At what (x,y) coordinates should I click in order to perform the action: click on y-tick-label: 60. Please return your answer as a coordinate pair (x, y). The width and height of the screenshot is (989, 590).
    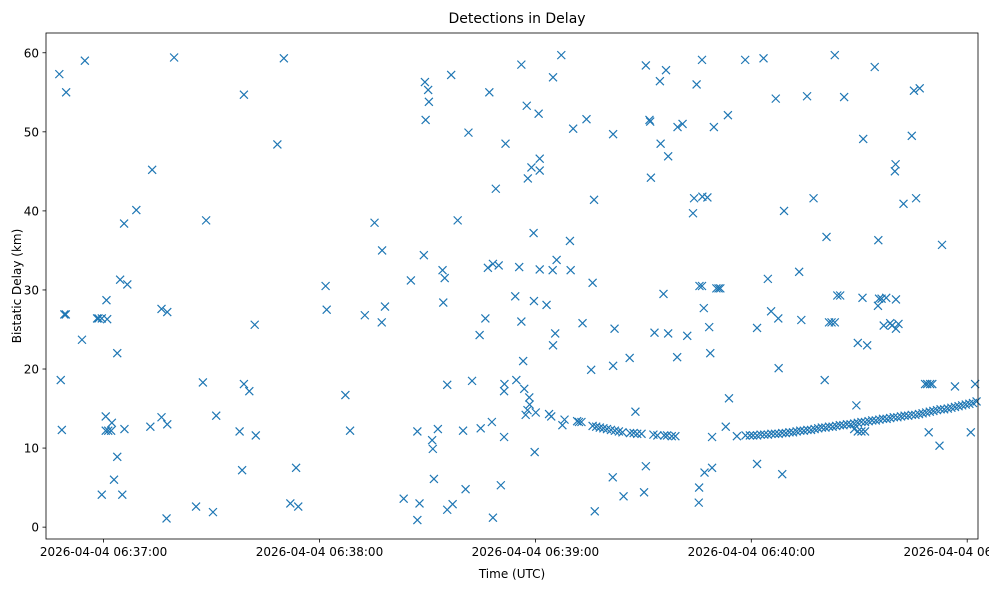
    Looking at the image, I should click on (31, 53).